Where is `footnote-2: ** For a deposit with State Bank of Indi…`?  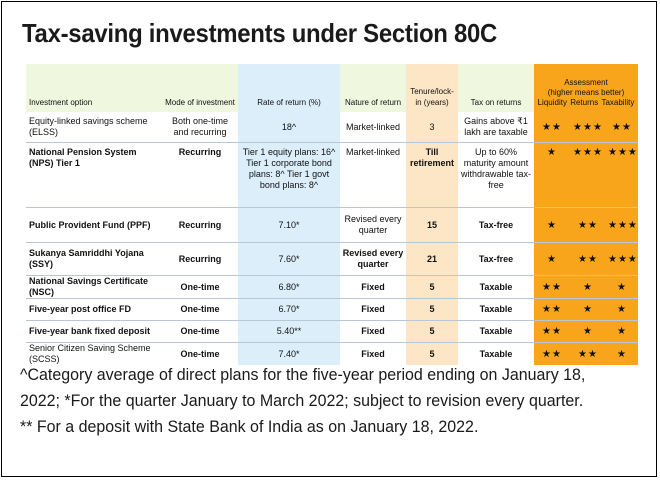 footnote-2: ** For a deposit with State Bank of Indi… is located at coordinates (249, 426).